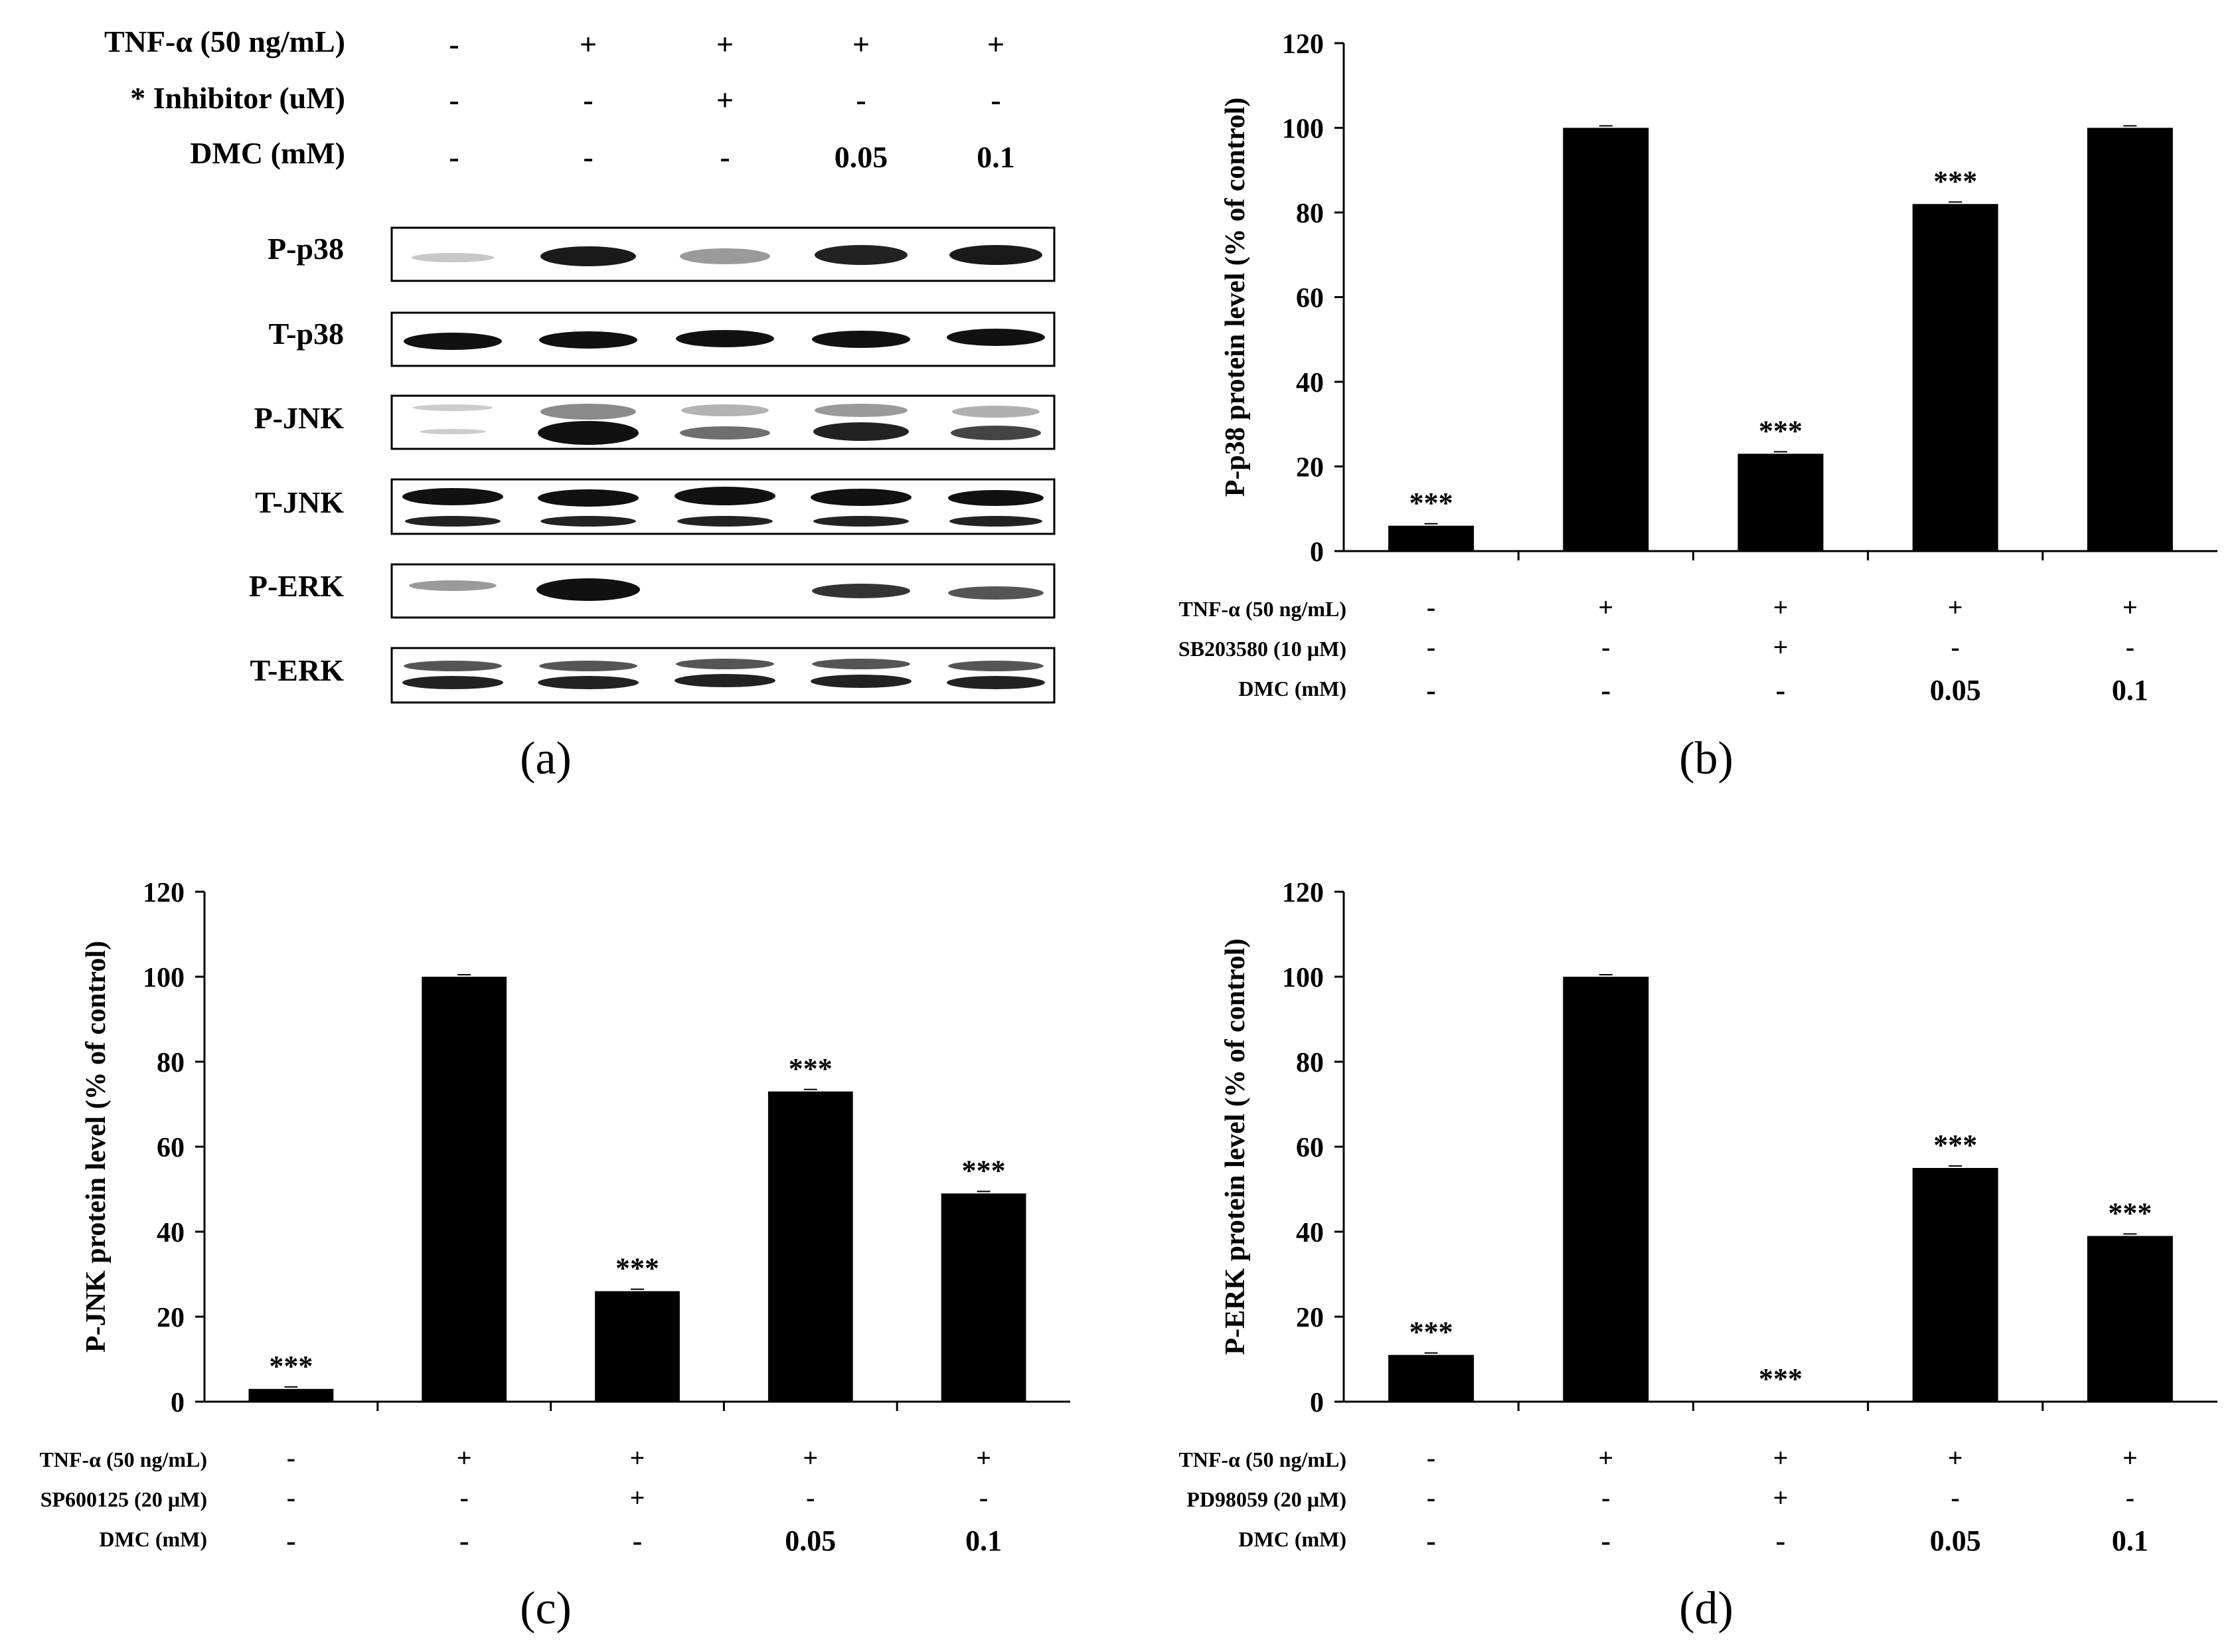 This screenshot has height=1652, width=2238. Describe the element at coordinates (862, 157) in the screenshot. I see `header-value: 0.05` at that location.